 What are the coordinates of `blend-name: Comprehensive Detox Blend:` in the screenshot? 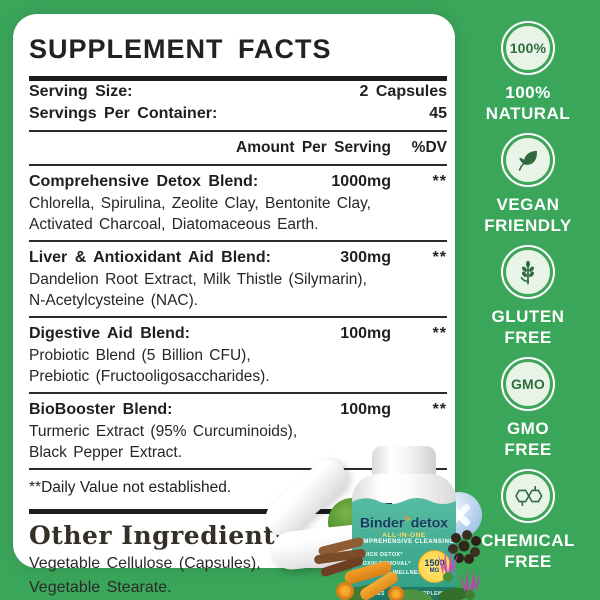 It's located at (144, 181).